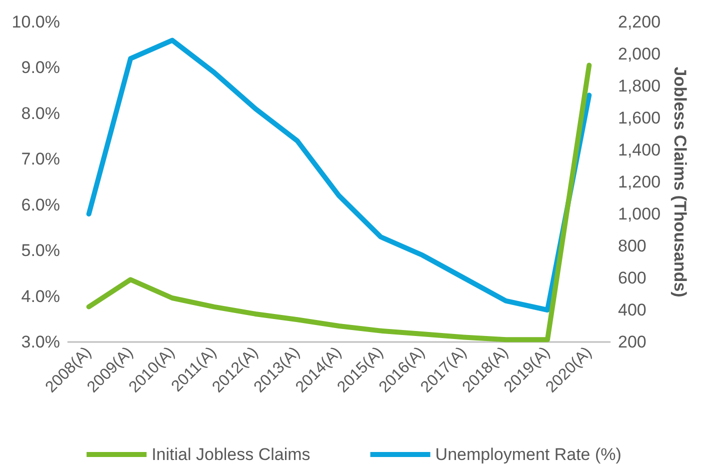 Image resolution: width=708 pixels, height=468 pixels. I want to click on y2-tick-label: 1,600, so click(639, 118).